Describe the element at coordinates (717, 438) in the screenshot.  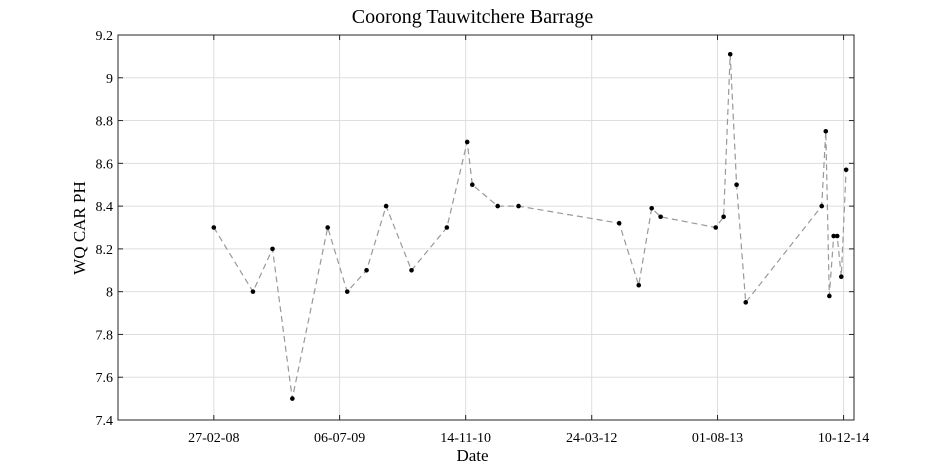
I see `x-tick-label: 01-08-13` at that location.